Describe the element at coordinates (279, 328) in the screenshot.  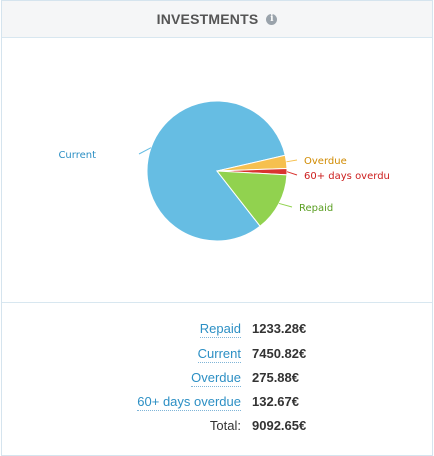
I see `repaid-value: 1233.28€` at that location.